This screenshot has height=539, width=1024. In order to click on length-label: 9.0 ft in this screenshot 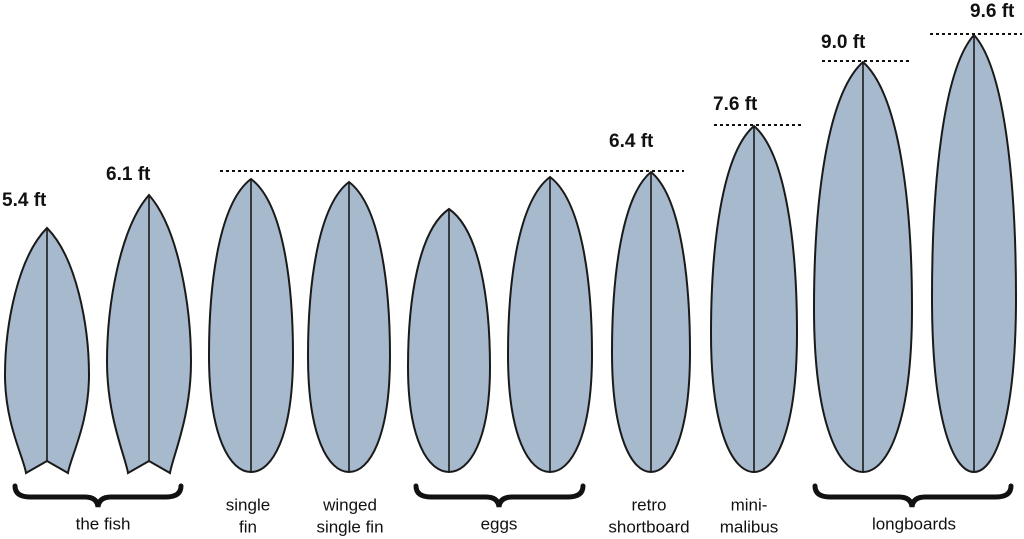, I will do `click(843, 42)`.